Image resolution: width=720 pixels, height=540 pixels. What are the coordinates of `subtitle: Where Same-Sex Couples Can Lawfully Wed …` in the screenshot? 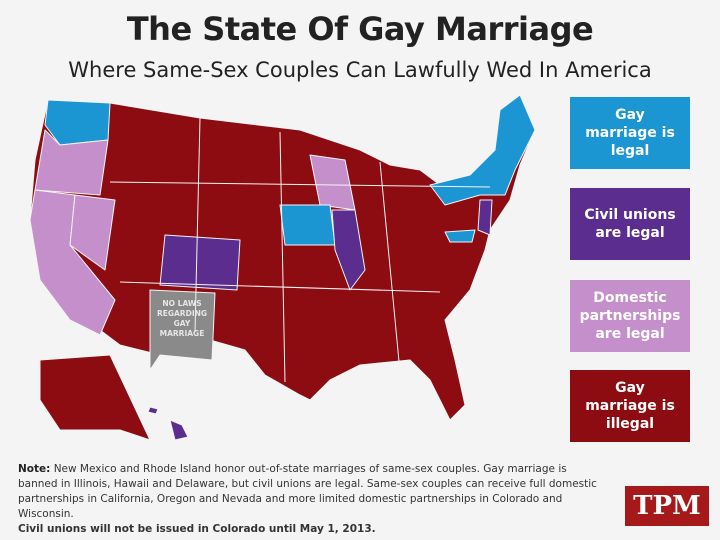 It's located at (360, 70).